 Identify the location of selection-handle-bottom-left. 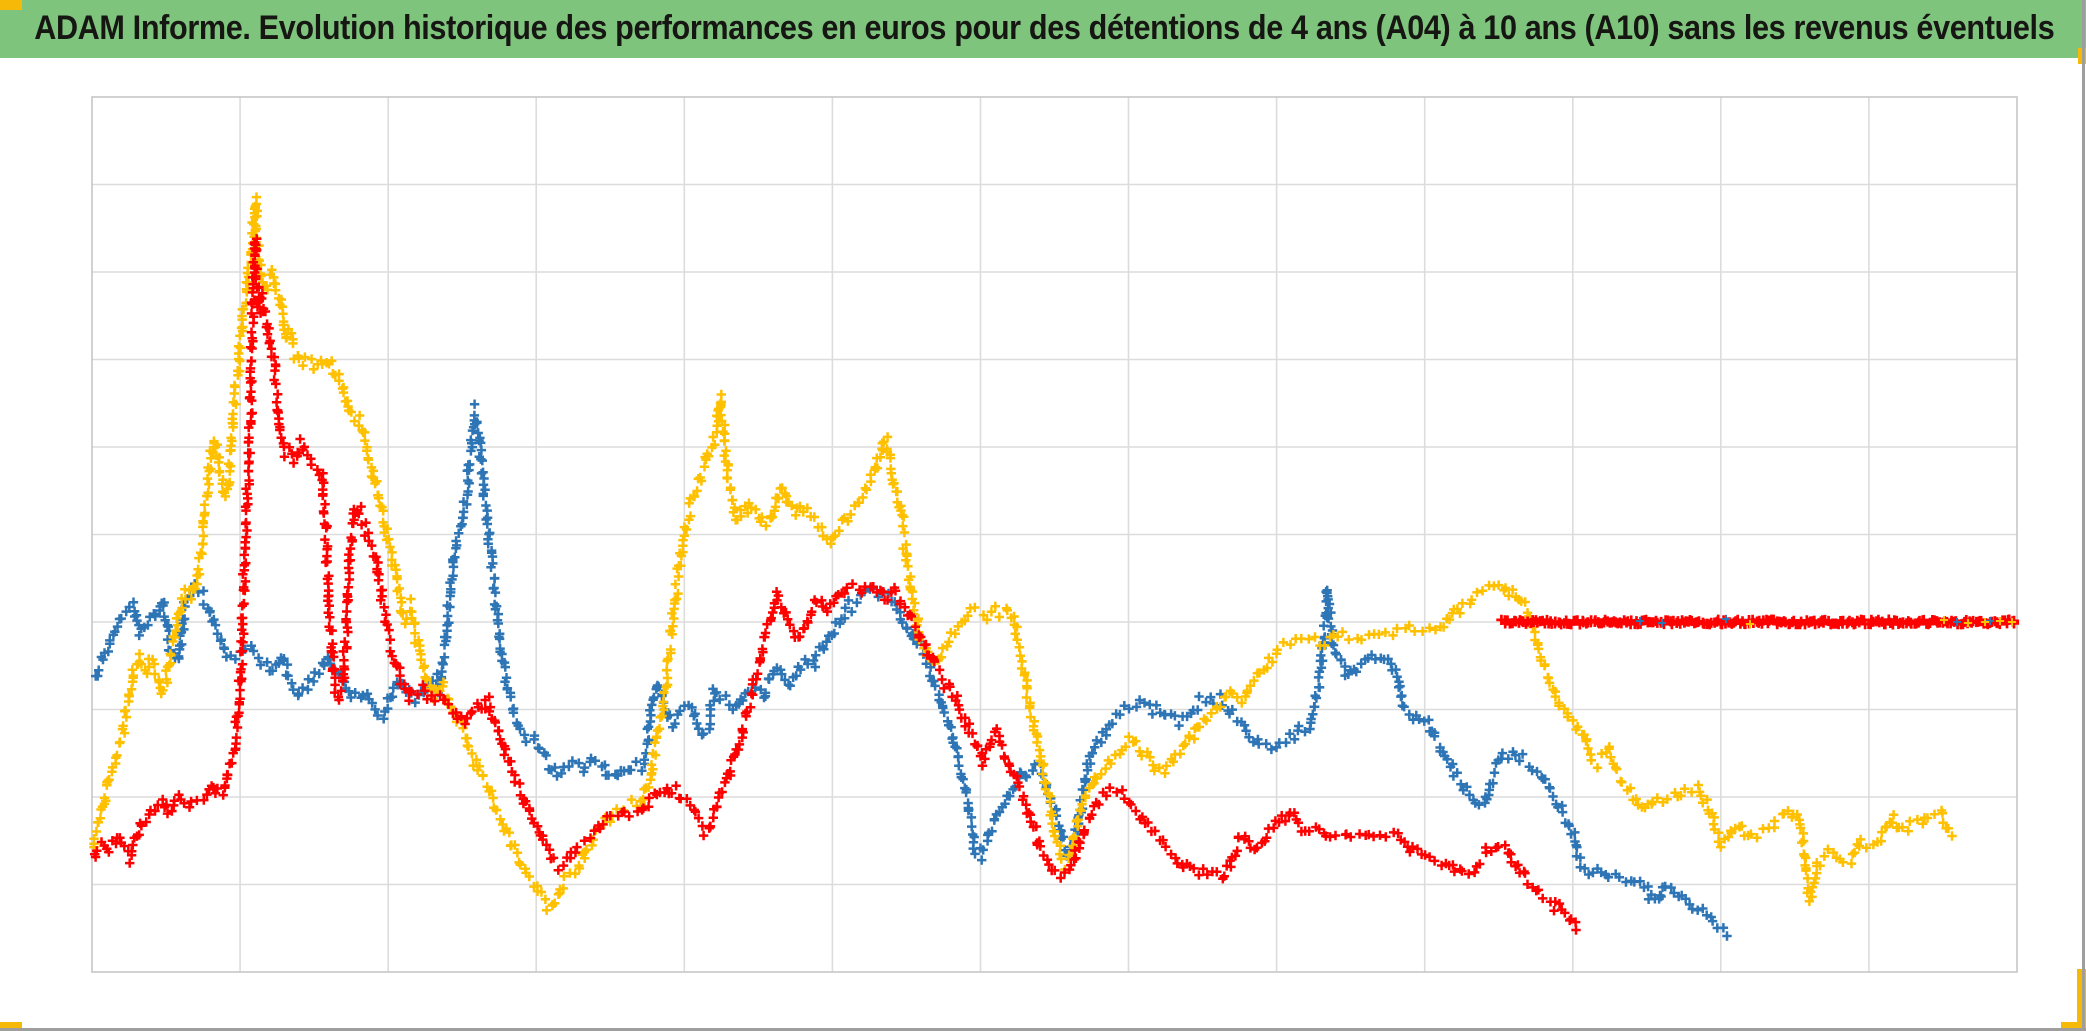
(11, 1026).